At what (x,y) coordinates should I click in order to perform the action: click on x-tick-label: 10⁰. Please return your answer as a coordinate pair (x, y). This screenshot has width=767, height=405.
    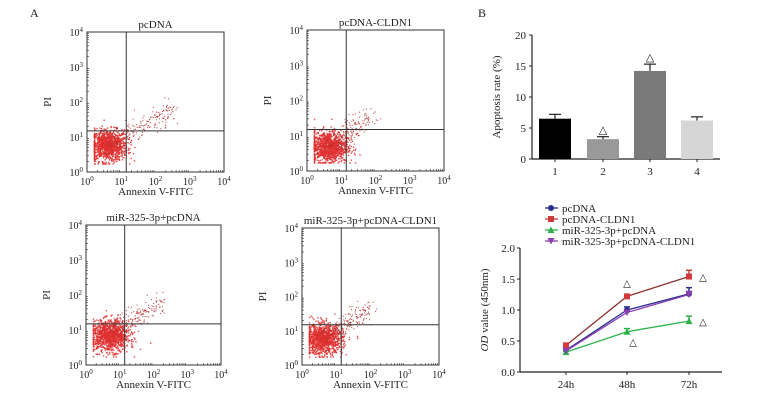
    Looking at the image, I should click on (86, 374).